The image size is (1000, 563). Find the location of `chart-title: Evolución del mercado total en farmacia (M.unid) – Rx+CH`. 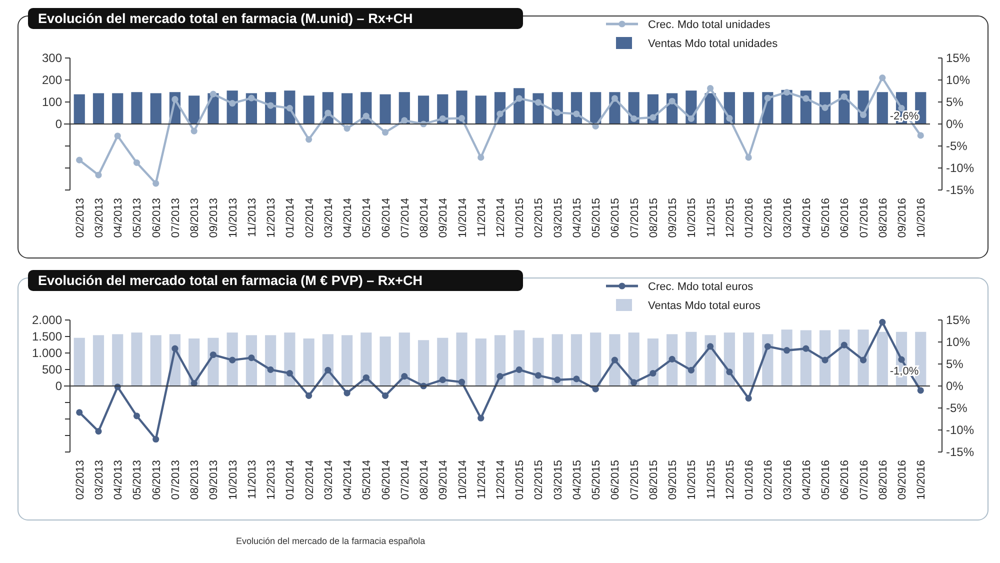

chart-title: Evolución del mercado total en farmacia (M.unid) – Rx+CH is located at coordinates (225, 18).